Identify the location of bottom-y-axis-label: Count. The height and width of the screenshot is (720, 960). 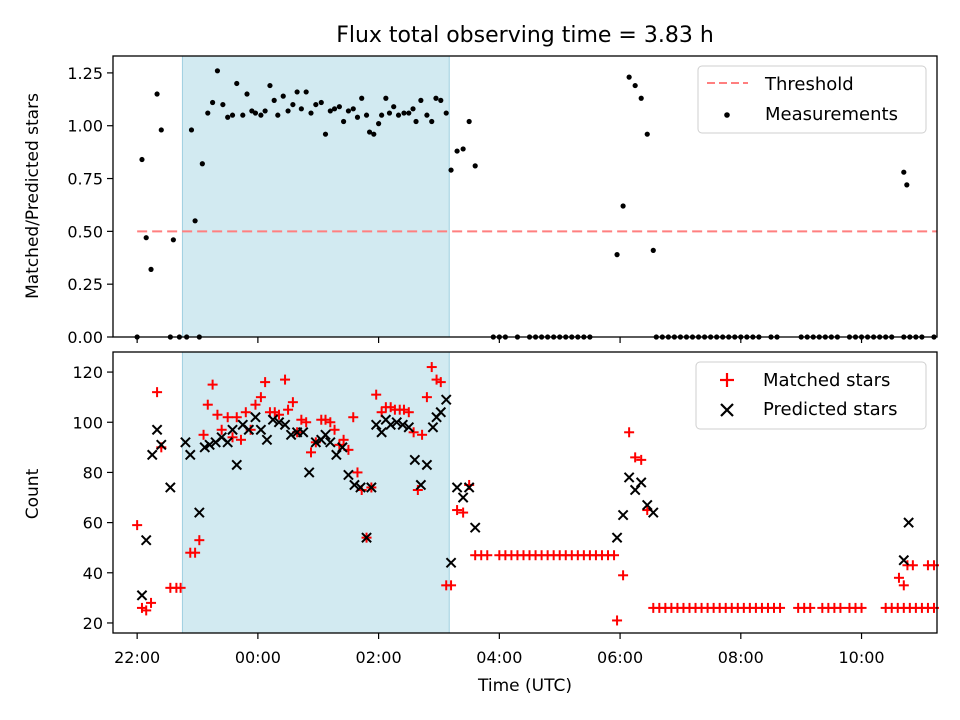
(33, 493).